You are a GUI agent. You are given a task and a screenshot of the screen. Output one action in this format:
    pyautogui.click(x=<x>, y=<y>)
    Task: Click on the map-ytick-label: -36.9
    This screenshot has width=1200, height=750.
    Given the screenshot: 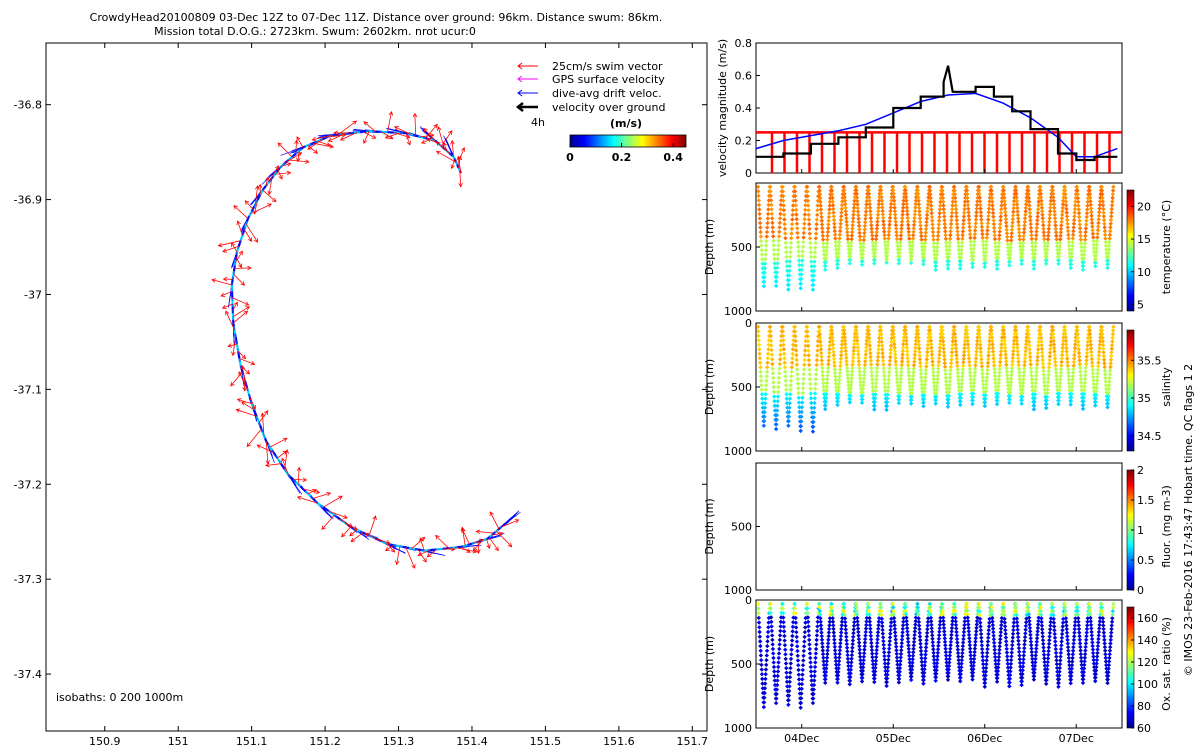 What is the action you would take?
    pyautogui.click(x=28, y=200)
    